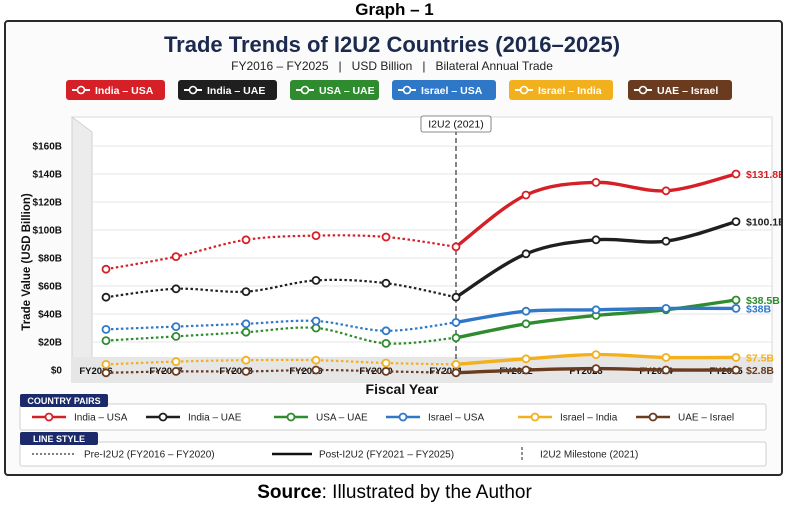  I want to click on legend-label-israel-usa: Israel – USA, so click(456, 418).